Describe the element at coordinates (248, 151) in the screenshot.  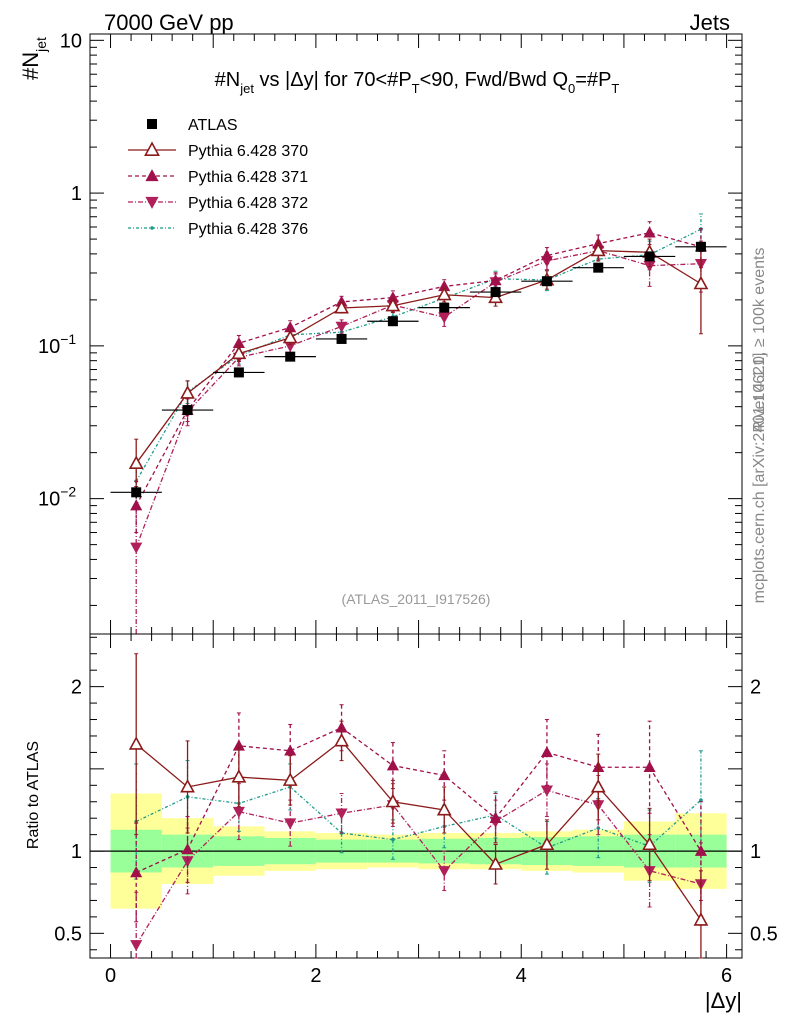
I see `legend-label-p370: Pythia 6.428 370` at that location.